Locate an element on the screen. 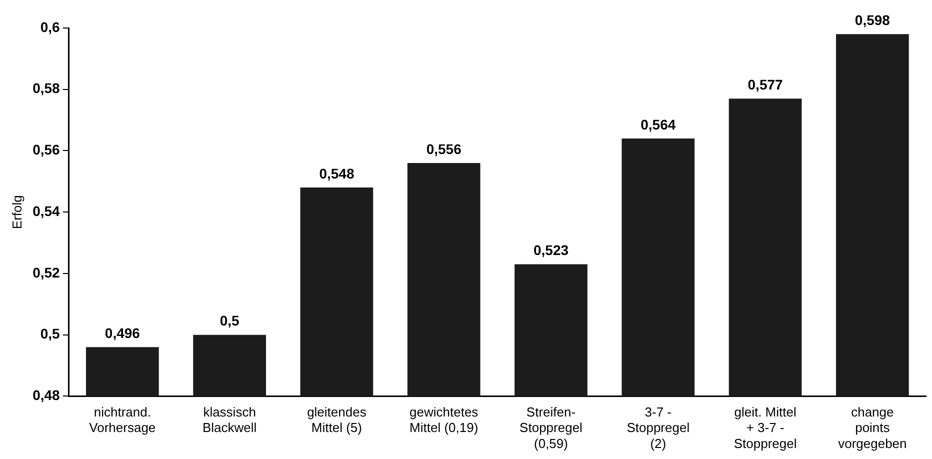 The image size is (932, 459). data-label: 0,577 is located at coordinates (766, 84).